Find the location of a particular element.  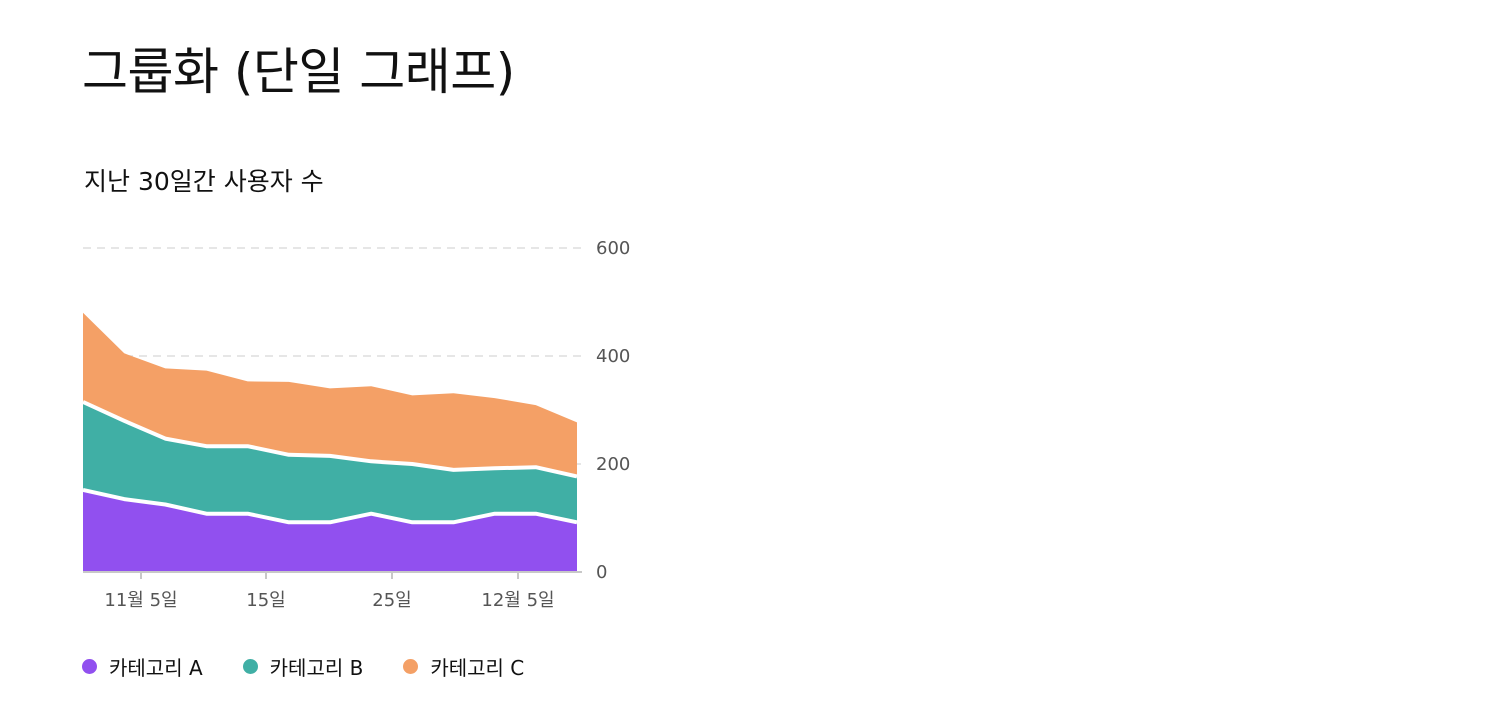

x-tick-label-2: 15일 is located at coordinates (265, 600).